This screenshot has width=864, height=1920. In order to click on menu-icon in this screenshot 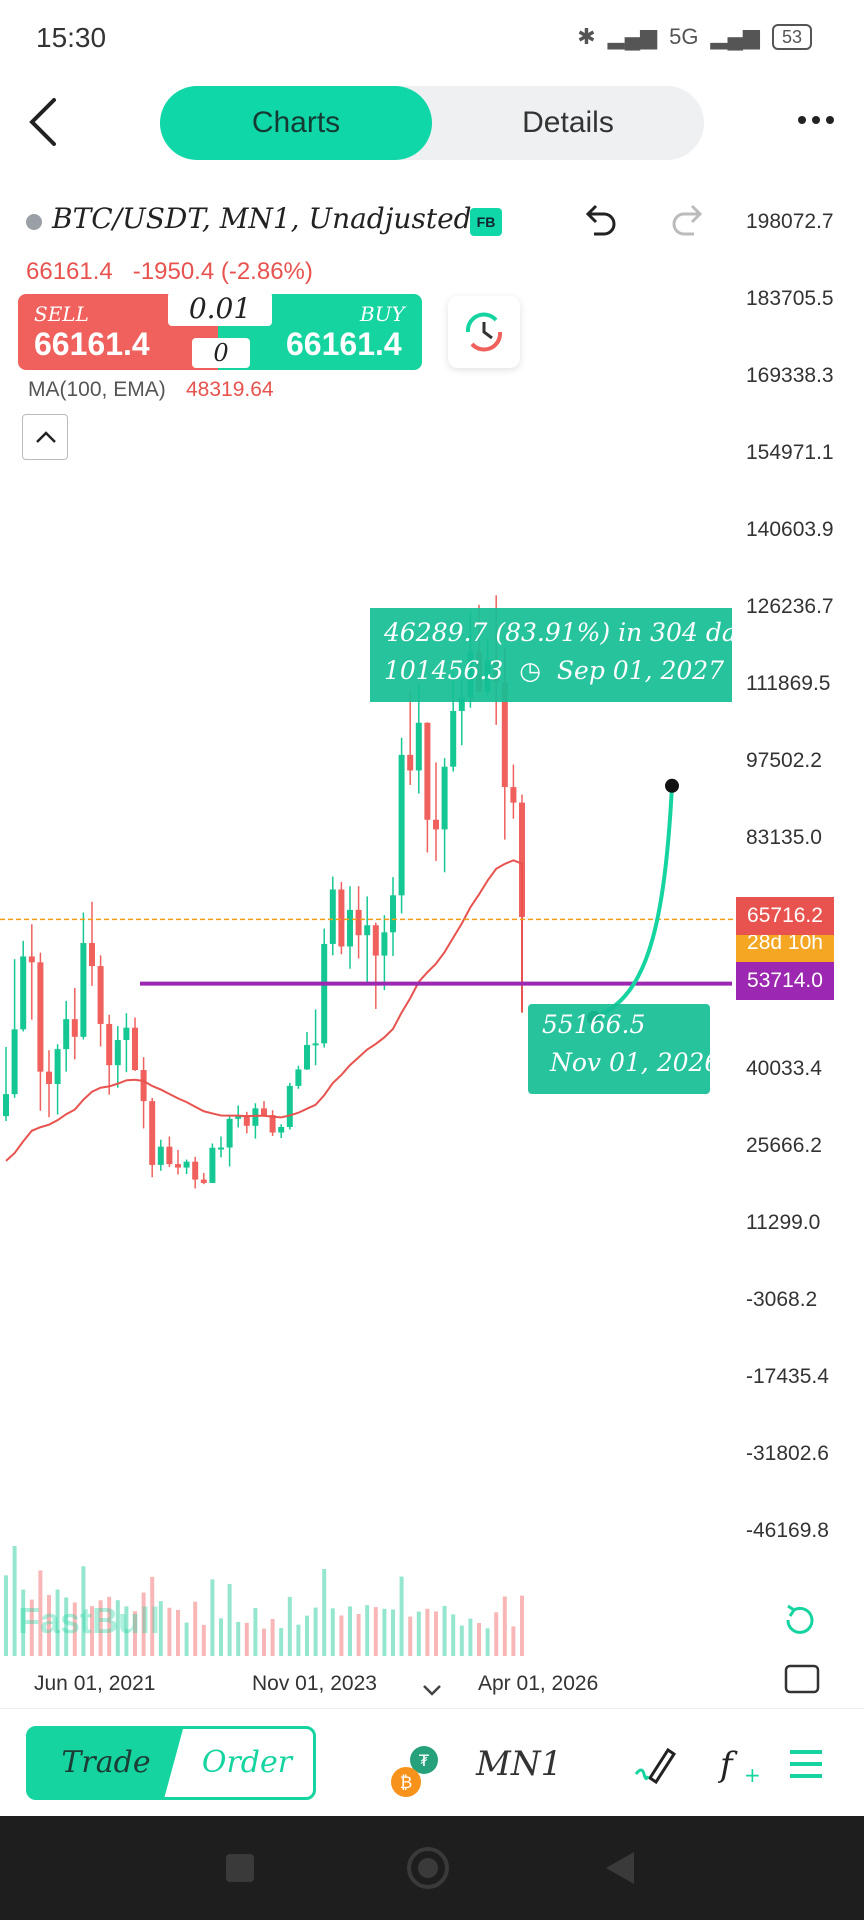, I will do `click(806, 1764)`.